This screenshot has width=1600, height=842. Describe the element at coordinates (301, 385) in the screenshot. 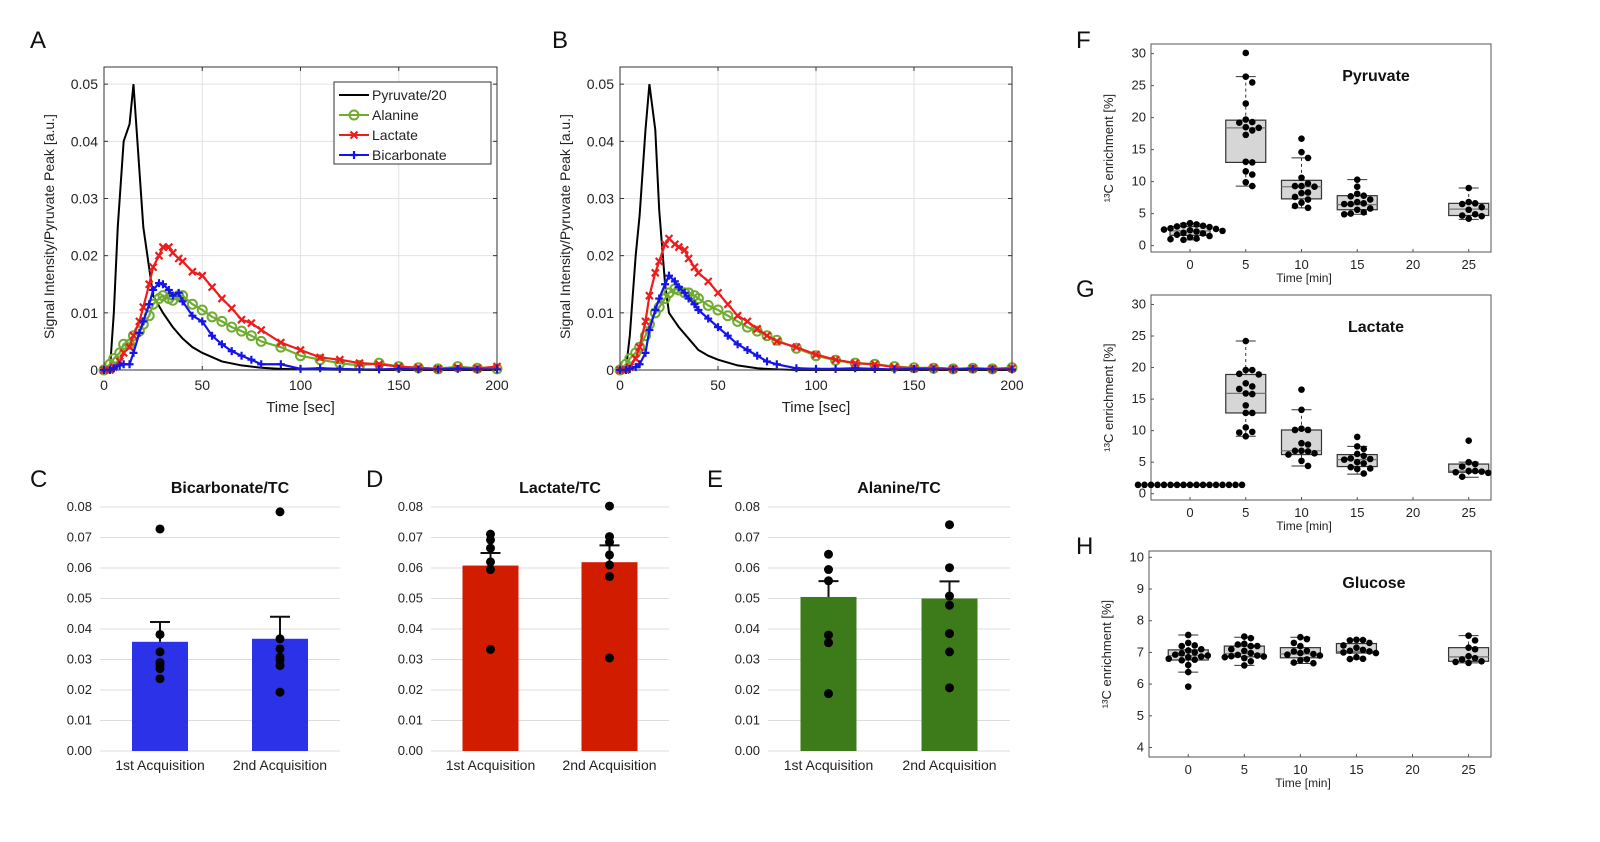

I see `x-tick-label: 100` at that location.